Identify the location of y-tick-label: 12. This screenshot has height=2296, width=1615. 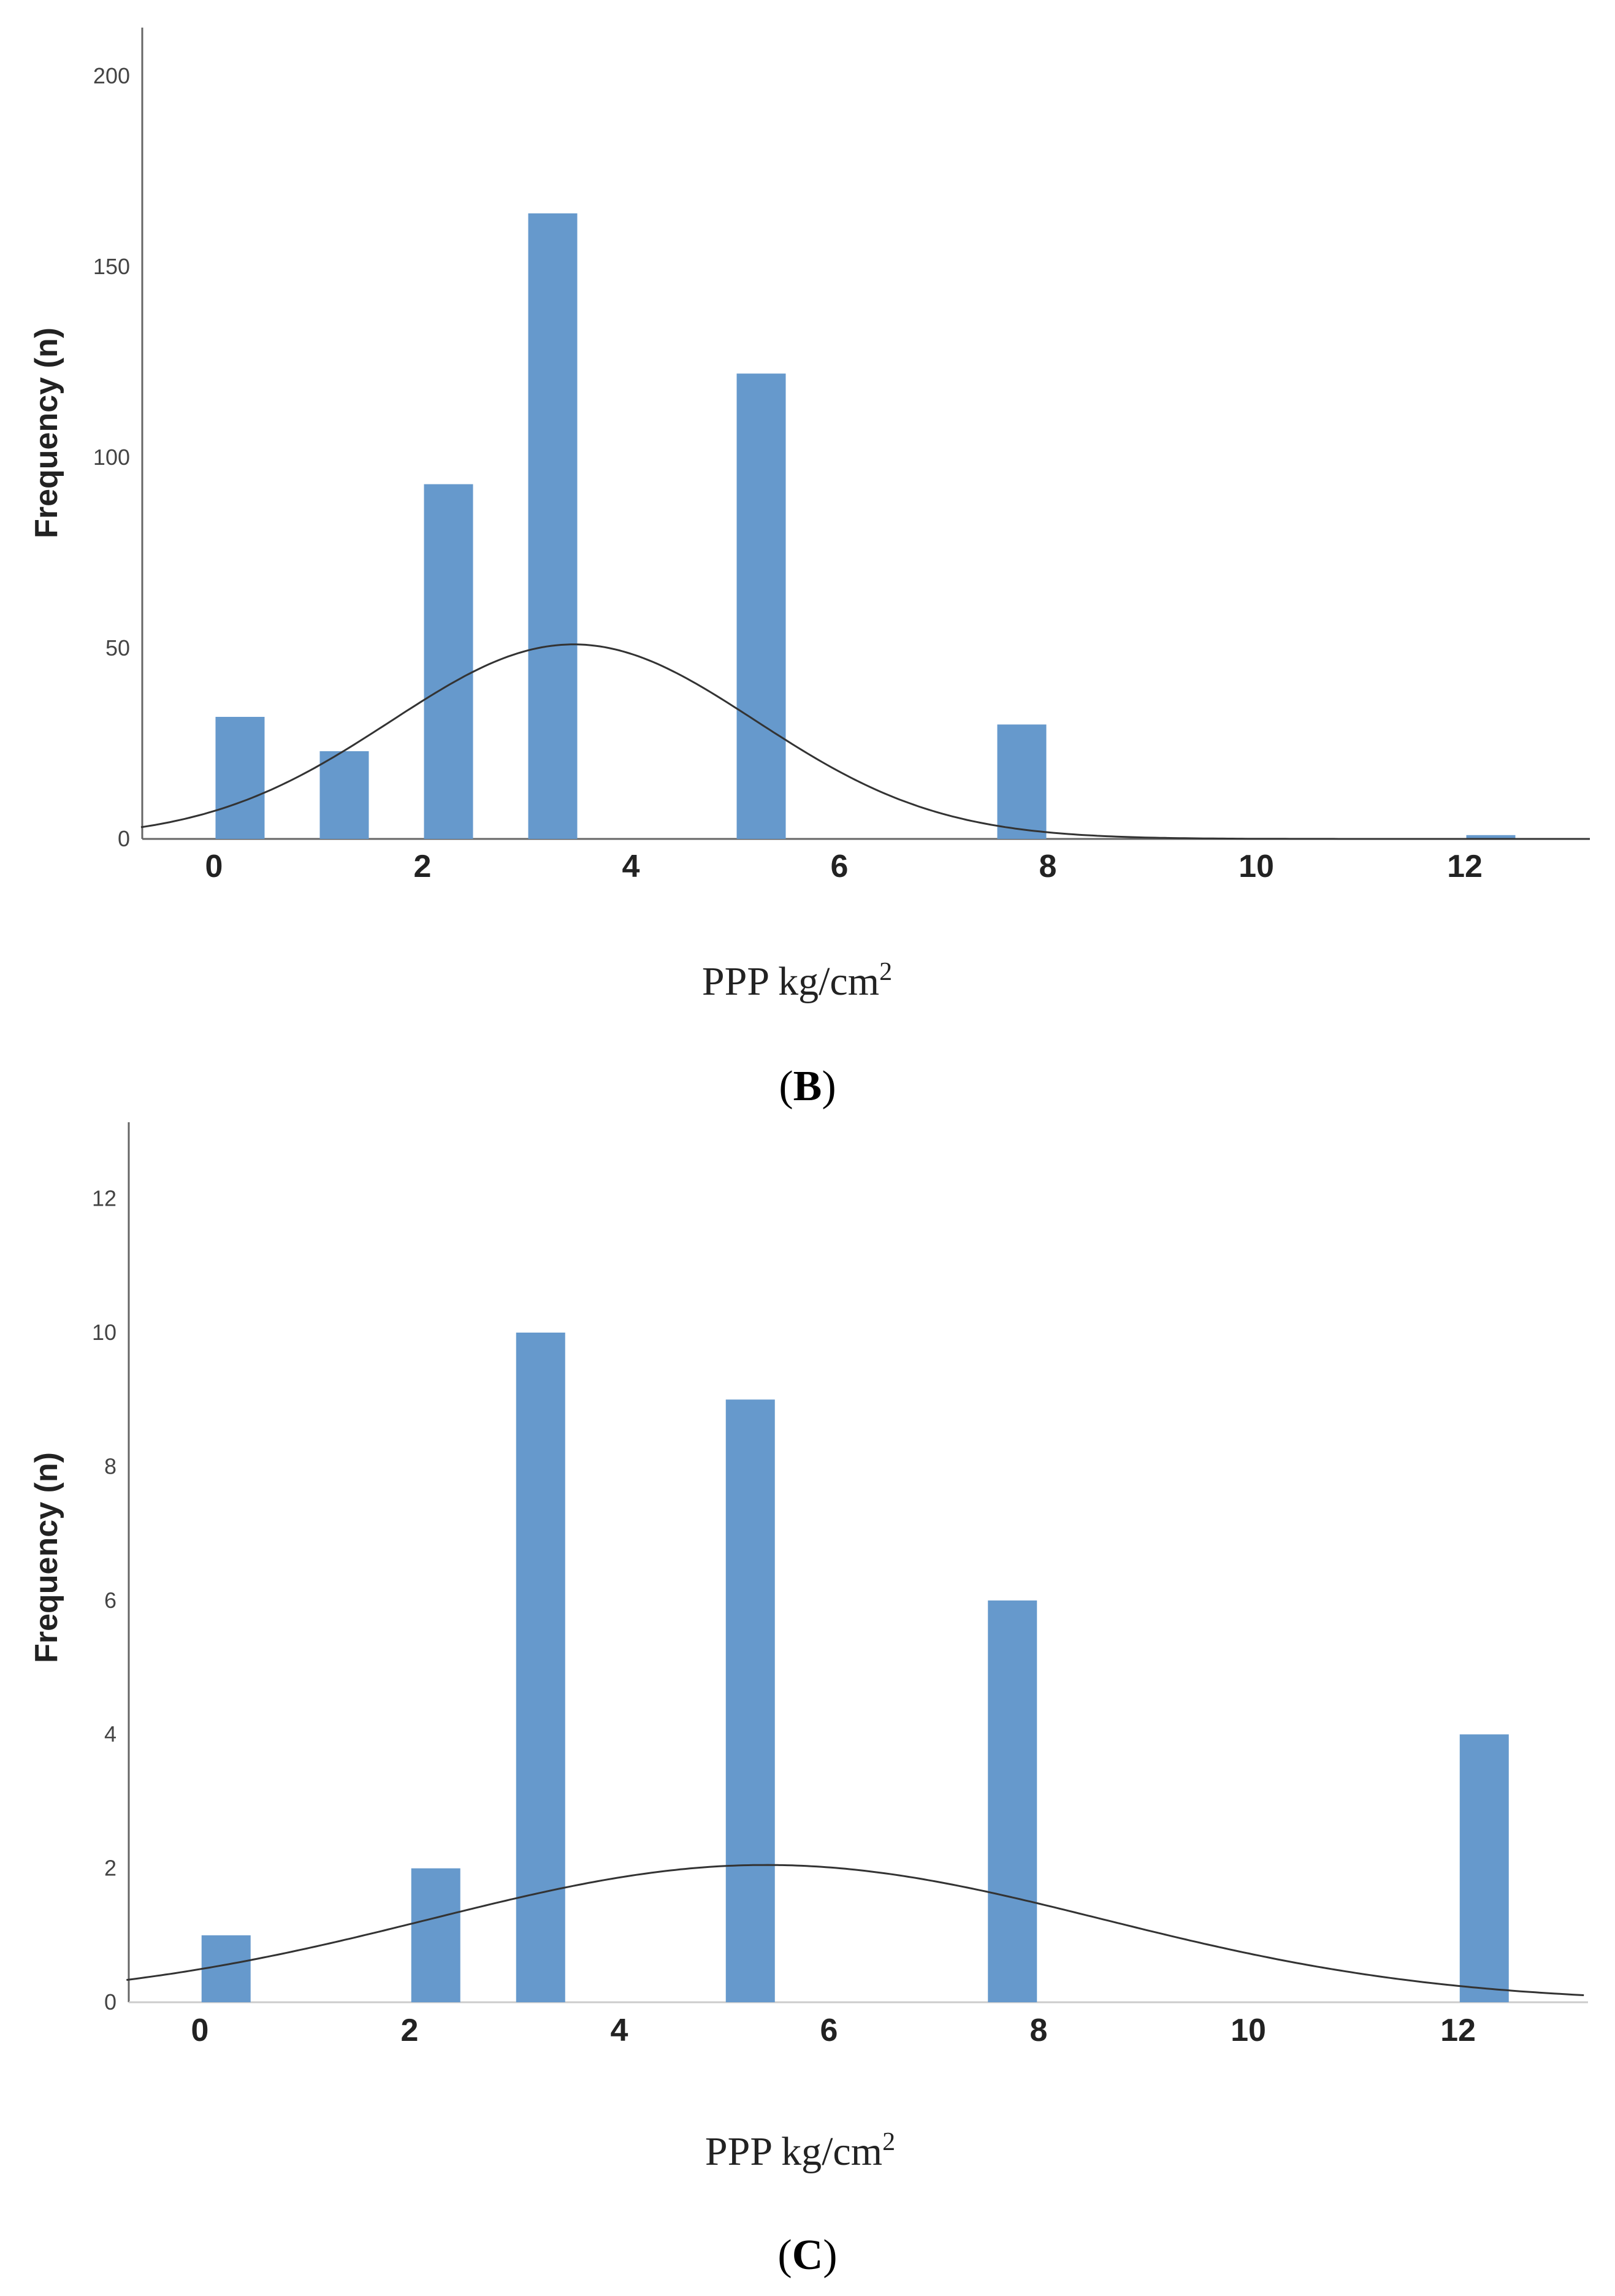
(104, 1198).